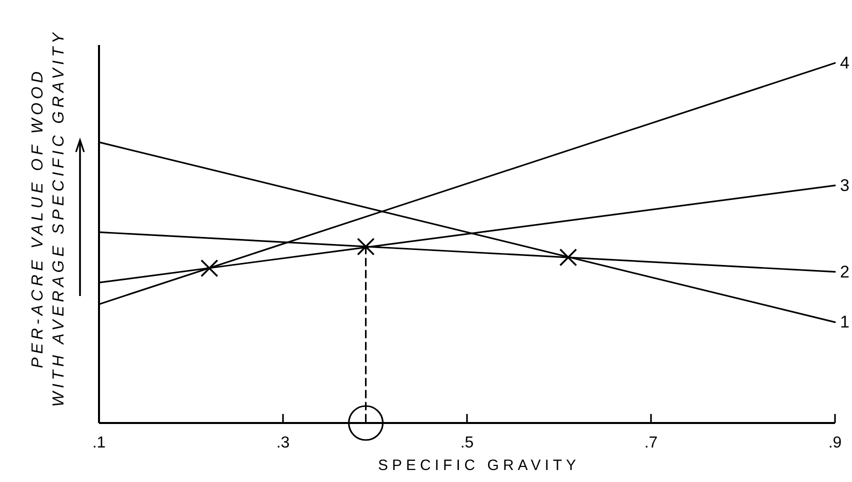  Describe the element at coordinates (467, 443) in the screenshot. I see `x-tick-label: .5` at that location.